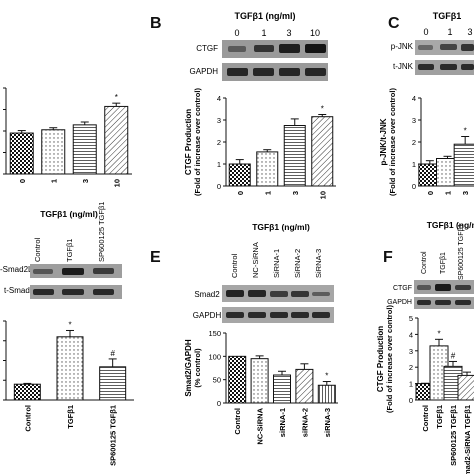  Describe the element at coordinates (430, 266) in the screenshot. I see `blot-f: Control TGFβ1 SP600125 TGFβ1 CTGF GAPDH` at that location.